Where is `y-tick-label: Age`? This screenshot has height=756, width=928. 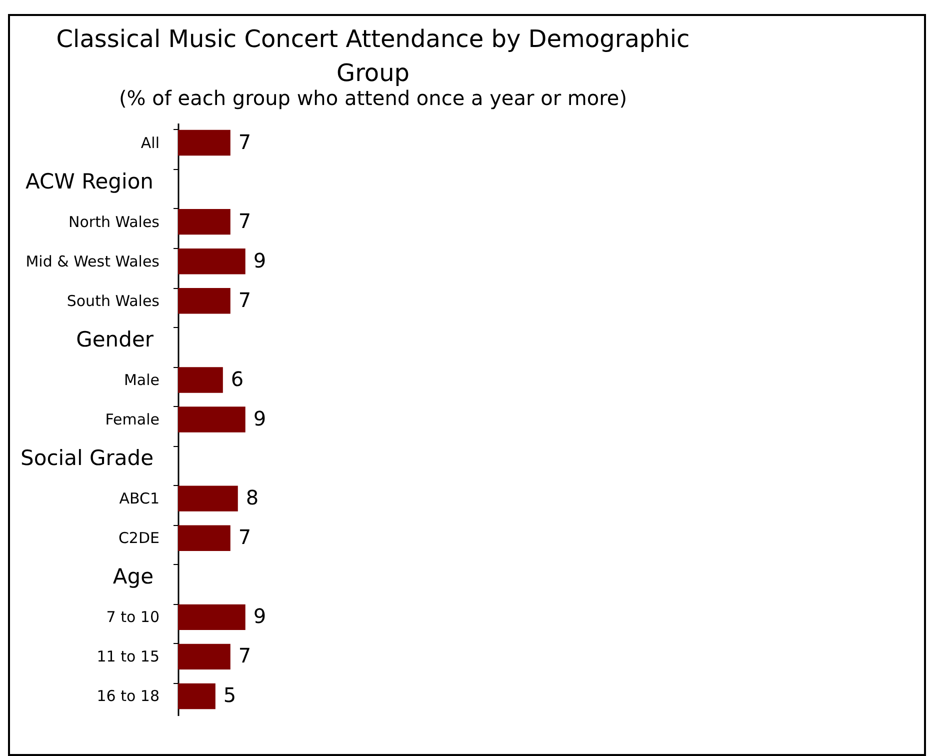 y-tick-label: Age is located at coordinates (133, 576).